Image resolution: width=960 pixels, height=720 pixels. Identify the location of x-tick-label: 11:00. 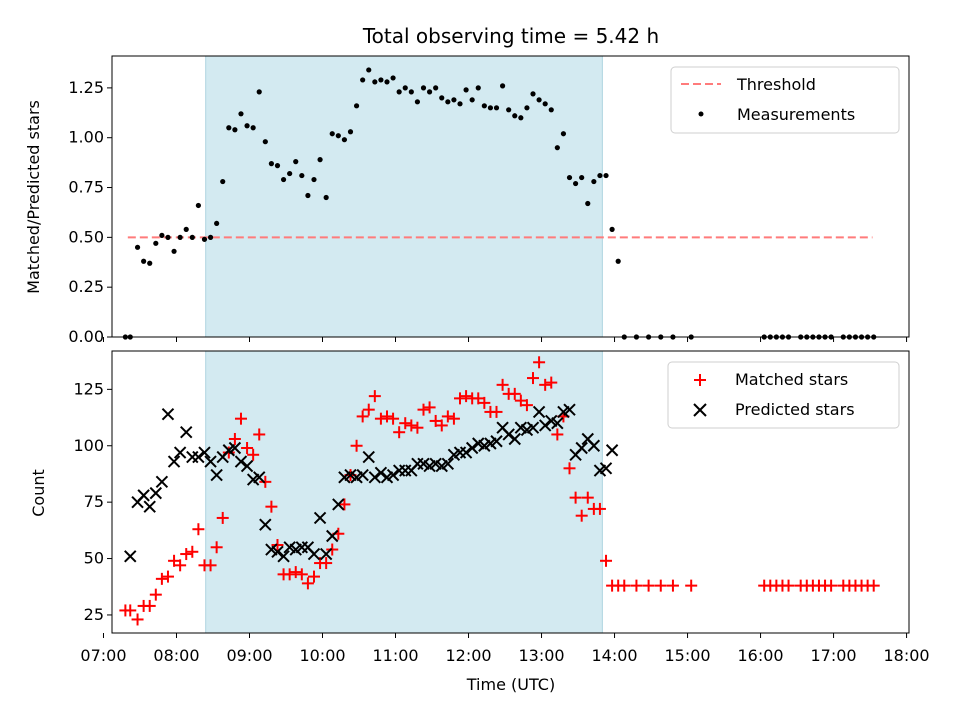
(395, 655).